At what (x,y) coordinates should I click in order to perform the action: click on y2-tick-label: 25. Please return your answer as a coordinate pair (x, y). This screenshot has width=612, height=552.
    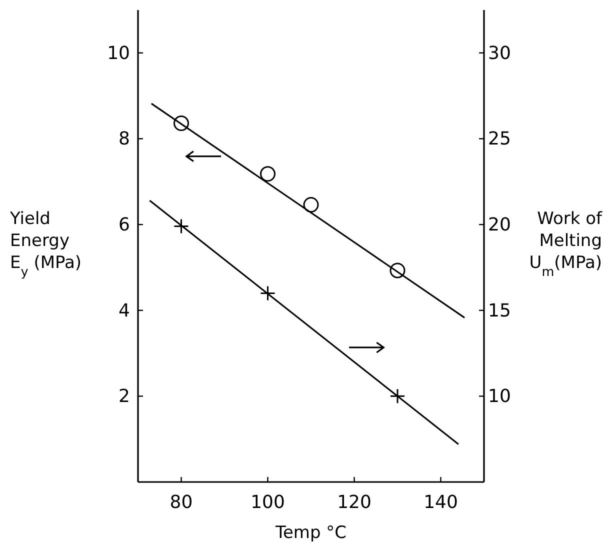
    Looking at the image, I should click on (499, 139).